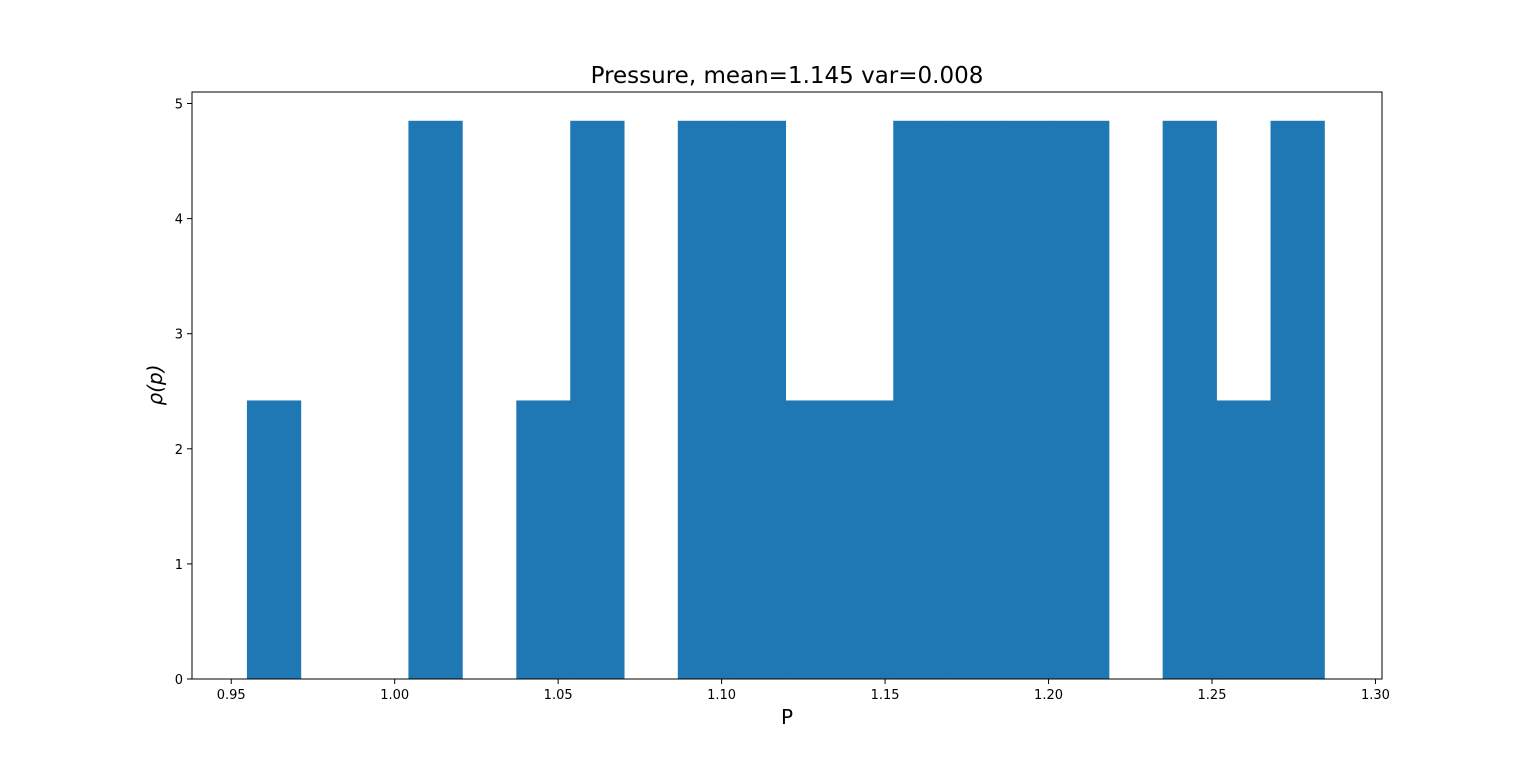  What do you see at coordinates (231, 695) in the screenshot?
I see `x-tick-label-0: 0.95` at bounding box center [231, 695].